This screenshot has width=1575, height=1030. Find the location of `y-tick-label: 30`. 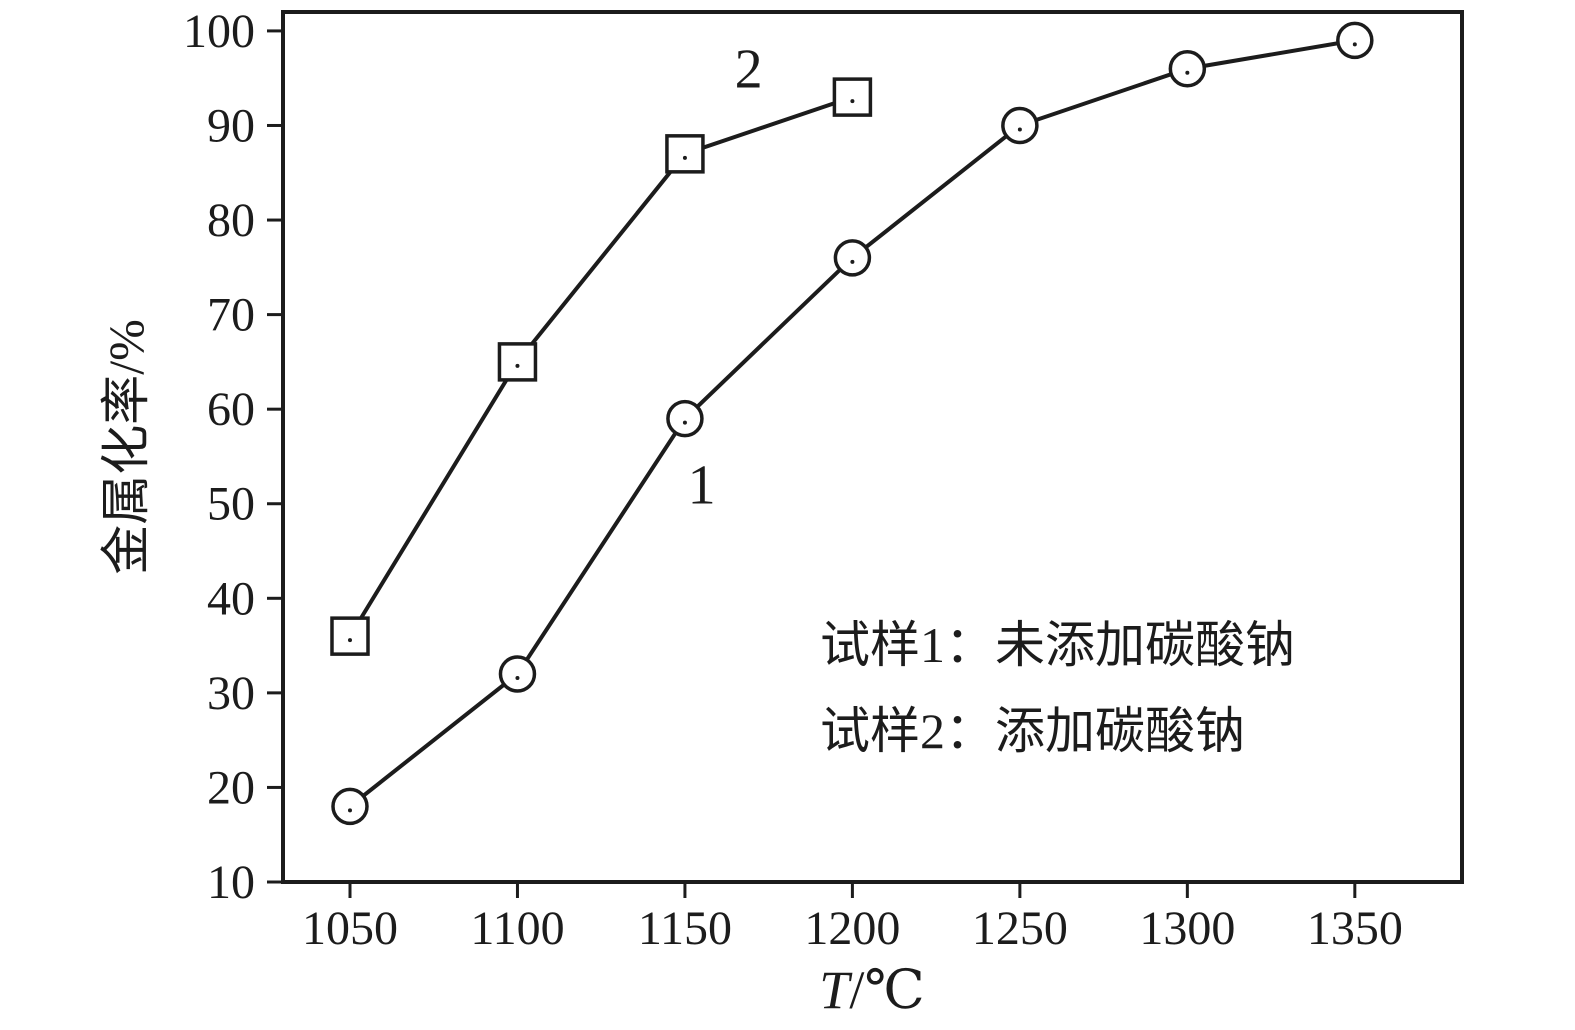

y-tick-label: 30 is located at coordinates (231, 693).